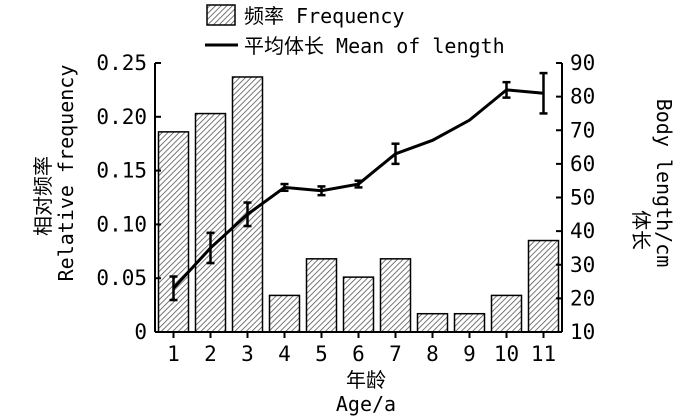 The height and width of the screenshot is (418, 700). What do you see at coordinates (582, 298) in the screenshot?
I see `y-right-tick-label: 20` at bounding box center [582, 298].